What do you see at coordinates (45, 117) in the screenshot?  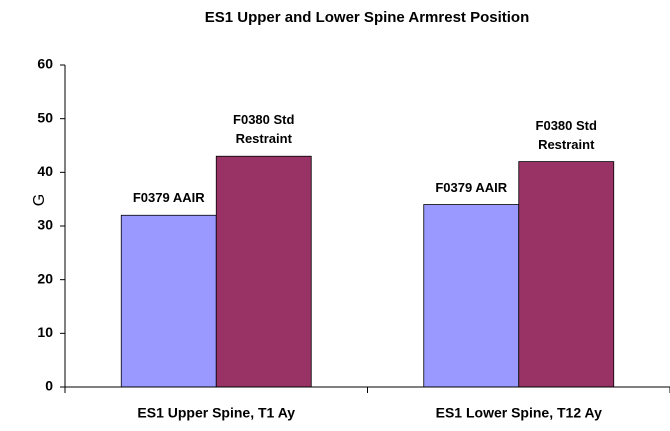 I see `y-tick-label: 50` at bounding box center [45, 117].